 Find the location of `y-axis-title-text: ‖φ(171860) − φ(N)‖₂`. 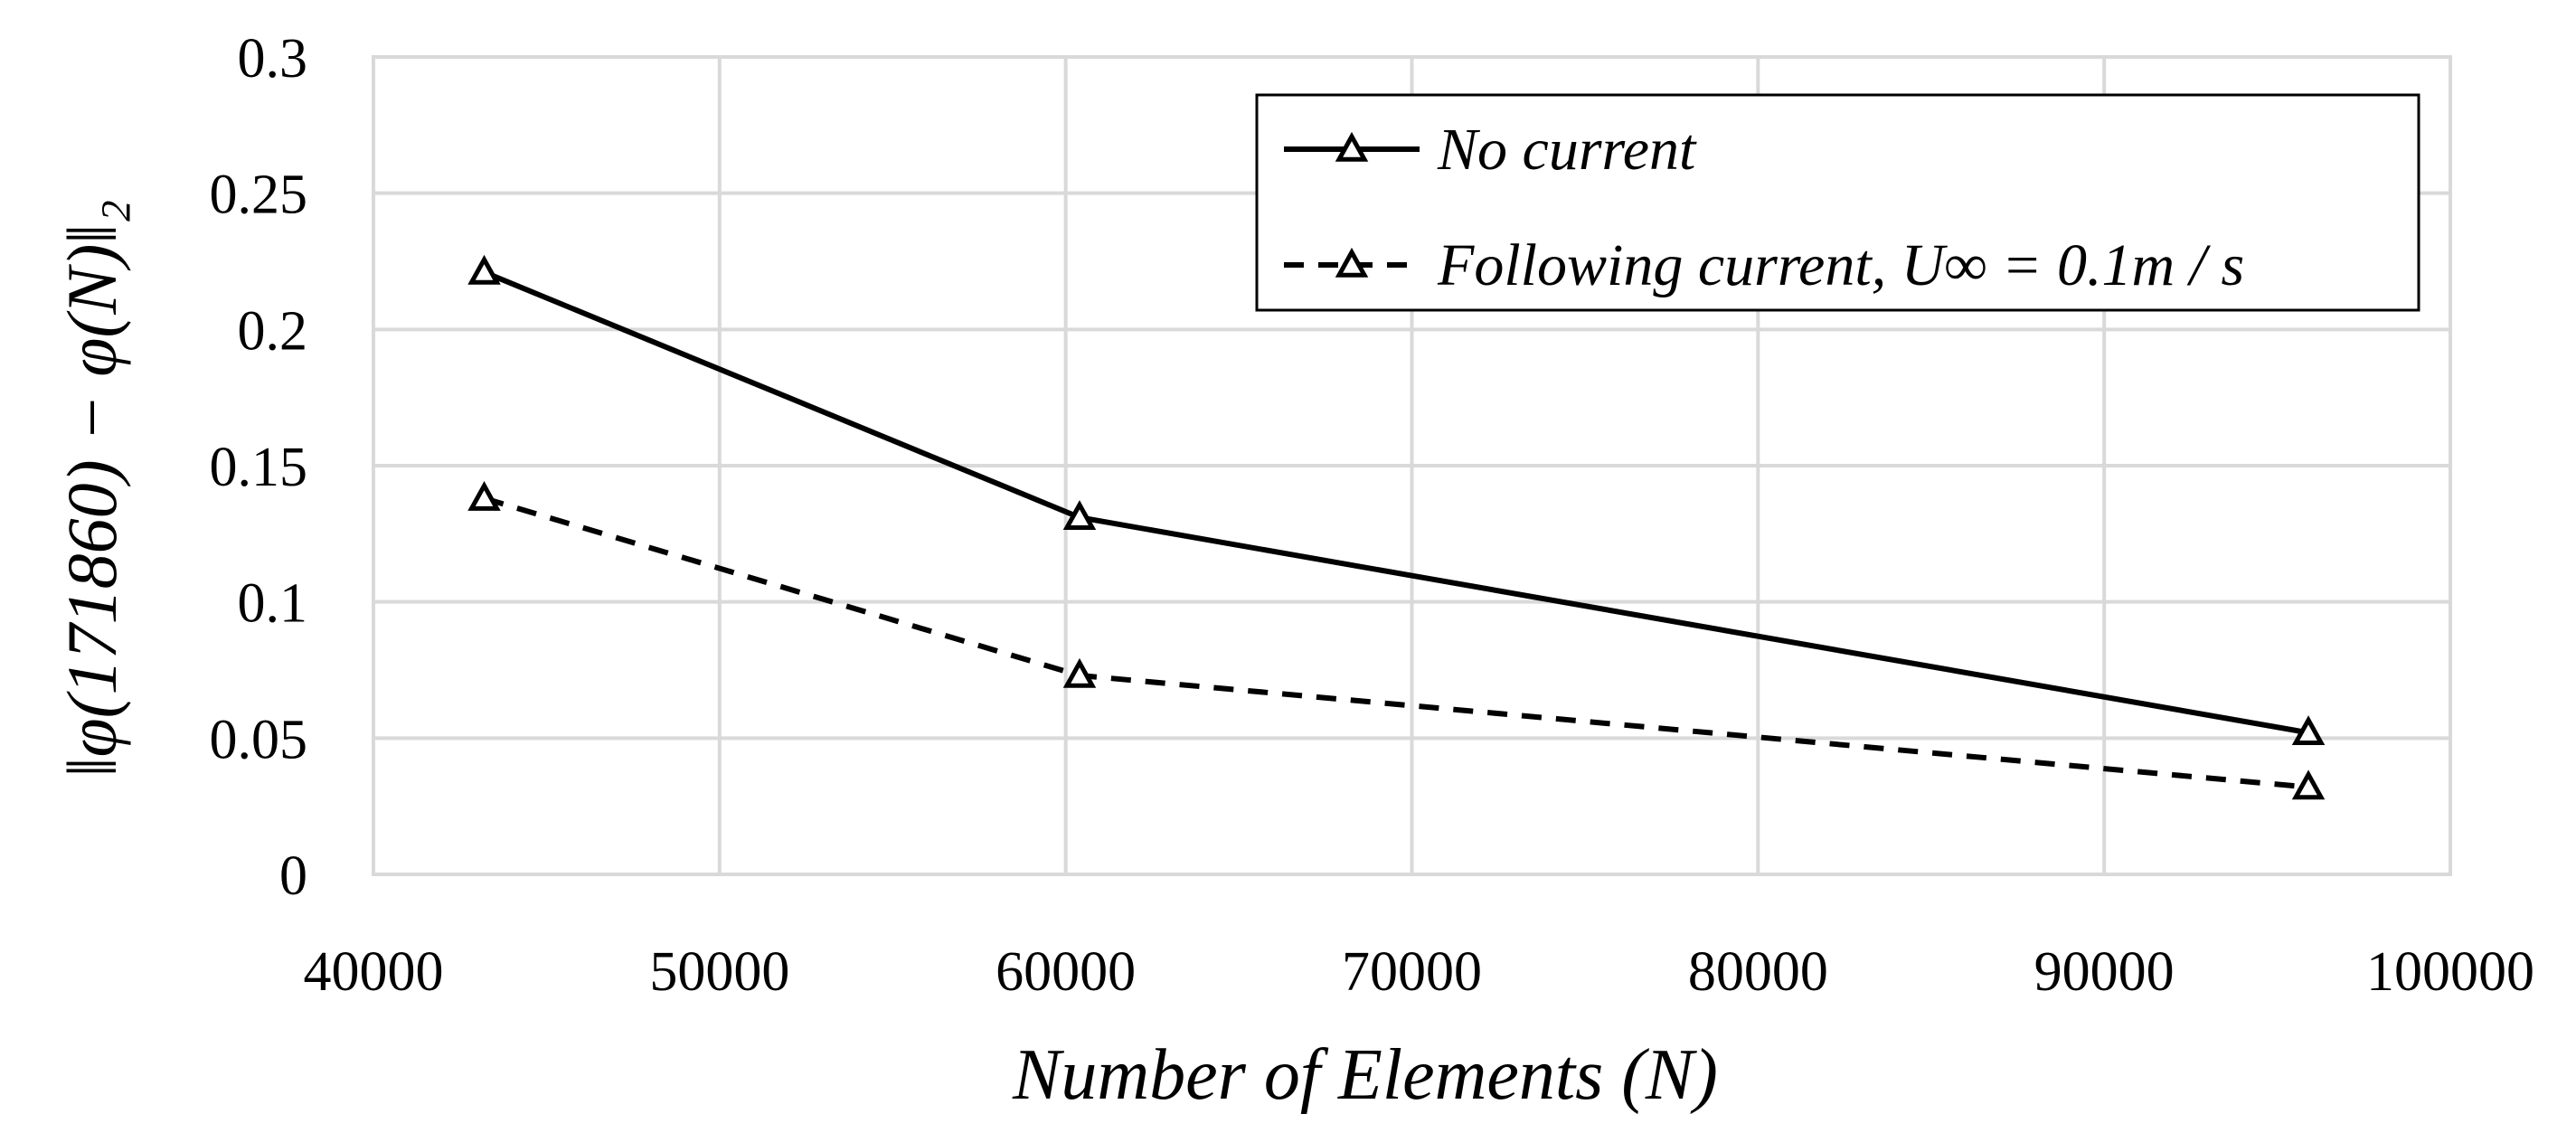

y-axis-title-text: ‖φ(171860) − φ(N)‖₂ is located at coordinates (91, 489).